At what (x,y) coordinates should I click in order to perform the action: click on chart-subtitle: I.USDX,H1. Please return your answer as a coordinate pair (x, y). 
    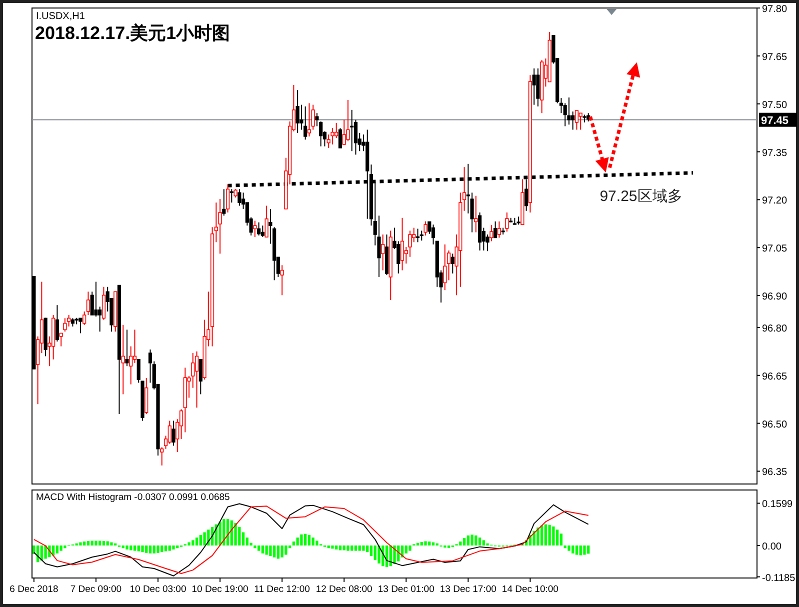
    Looking at the image, I should click on (61, 16).